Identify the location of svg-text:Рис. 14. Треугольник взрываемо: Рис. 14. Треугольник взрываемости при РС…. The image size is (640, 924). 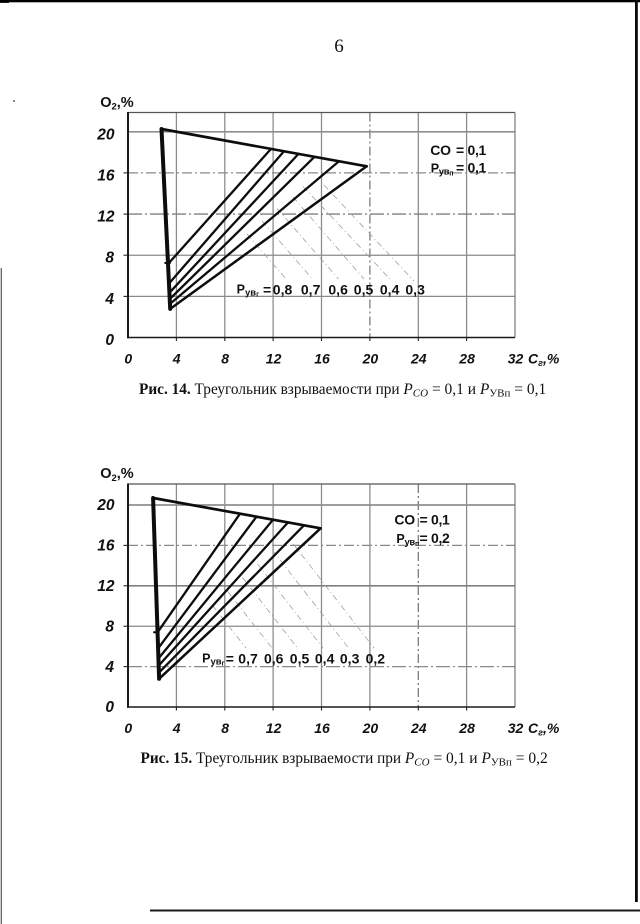
(342, 390).